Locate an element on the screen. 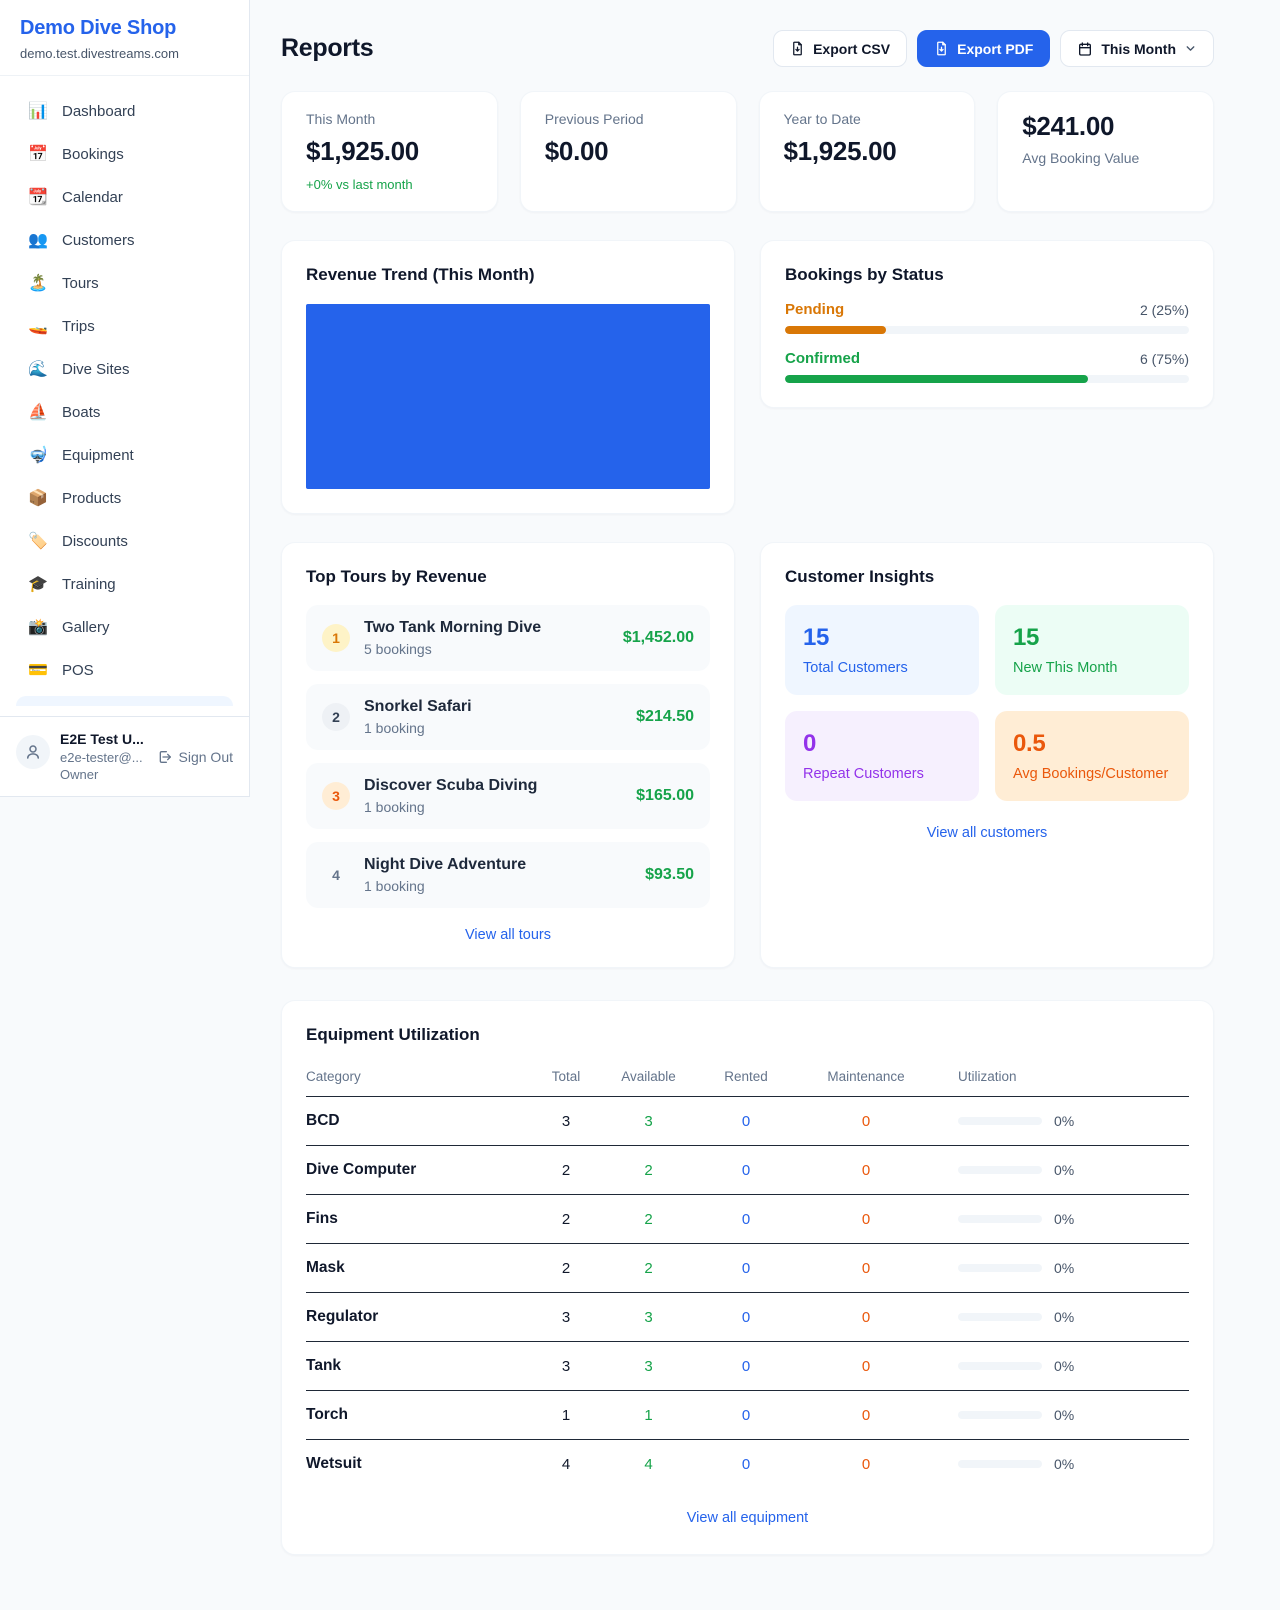 The width and height of the screenshot is (1280, 1610). sidebar-item-calendar: 📆 Calendar is located at coordinates (124, 197).